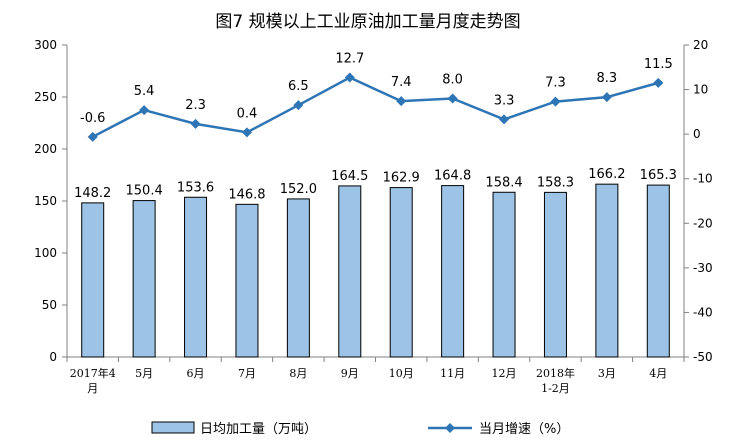 The image size is (737, 448). What do you see at coordinates (698, 201) in the screenshot?
I see `right-axis: -50 -40 -30 -20 -10 0 10 20` at bounding box center [698, 201].